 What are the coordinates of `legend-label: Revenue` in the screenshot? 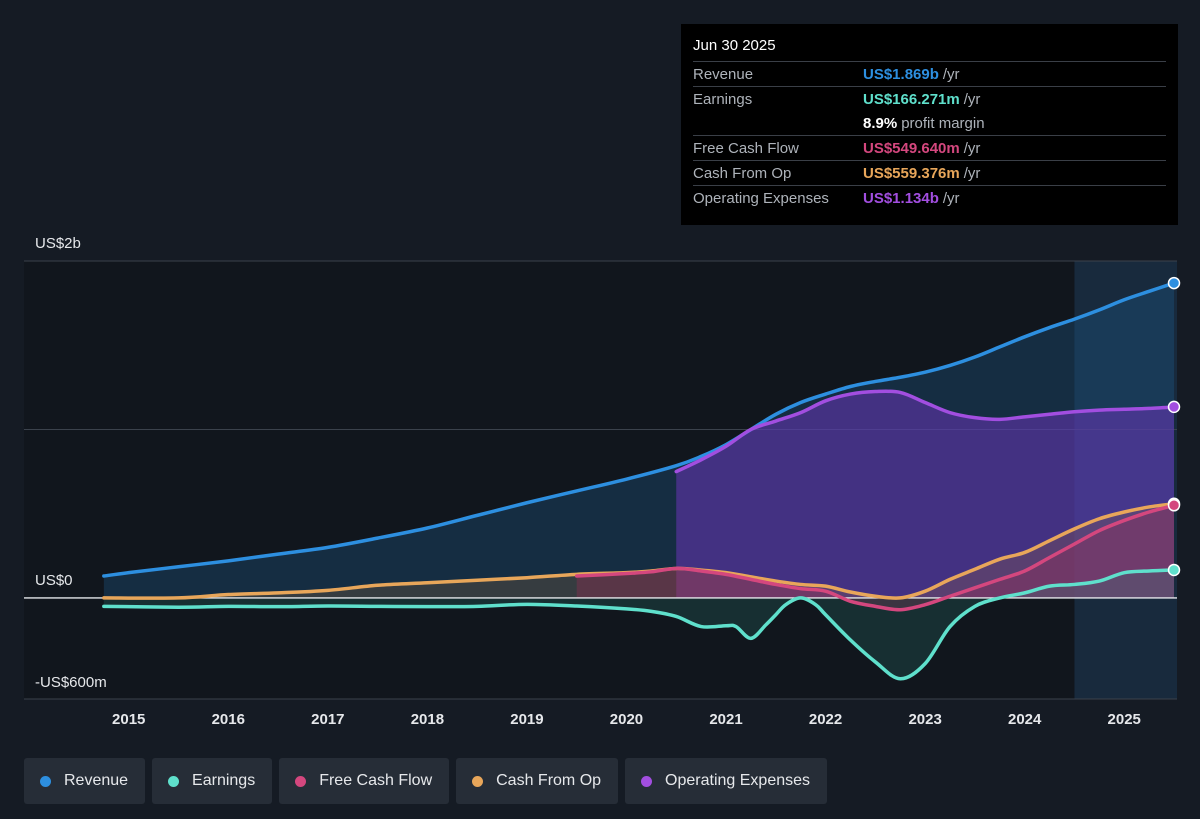 It's located at (96, 780).